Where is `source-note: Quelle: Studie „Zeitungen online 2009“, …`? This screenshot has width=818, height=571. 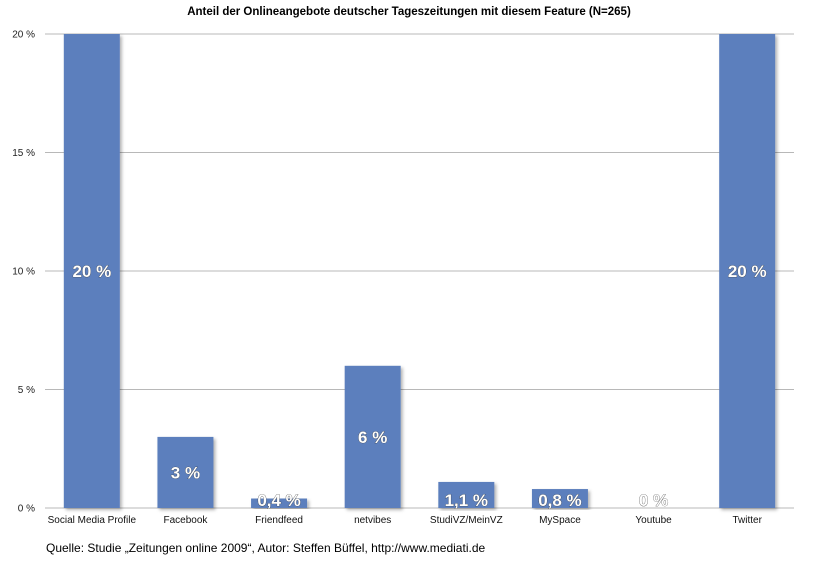
source-note: Quelle: Studie „Zeitungen online 2009“, … is located at coordinates (266, 548).